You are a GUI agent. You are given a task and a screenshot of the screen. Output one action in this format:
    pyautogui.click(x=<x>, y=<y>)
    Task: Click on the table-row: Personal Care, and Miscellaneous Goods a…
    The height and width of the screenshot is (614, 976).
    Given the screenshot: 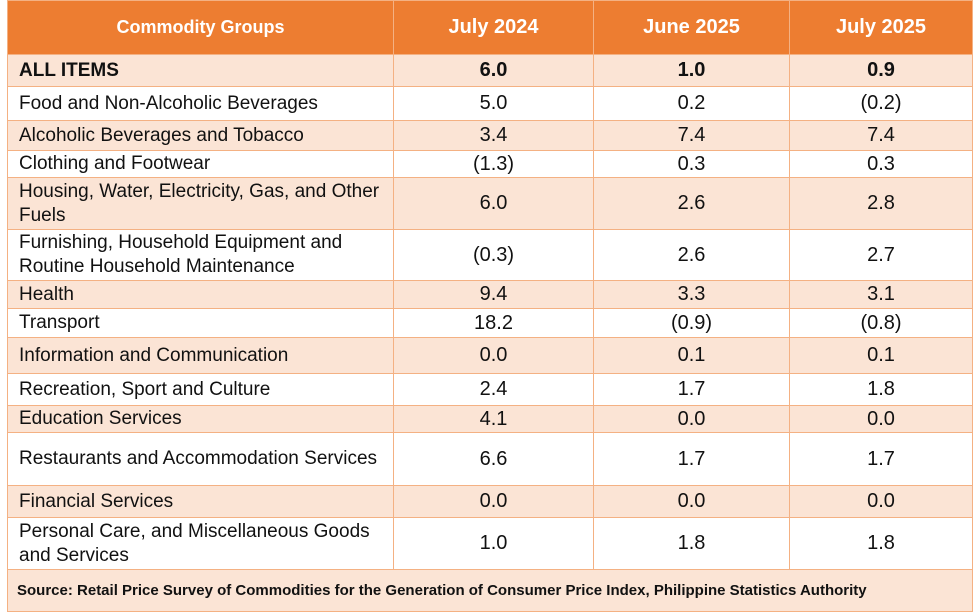 What is the action you would take?
    pyautogui.click(x=490, y=543)
    